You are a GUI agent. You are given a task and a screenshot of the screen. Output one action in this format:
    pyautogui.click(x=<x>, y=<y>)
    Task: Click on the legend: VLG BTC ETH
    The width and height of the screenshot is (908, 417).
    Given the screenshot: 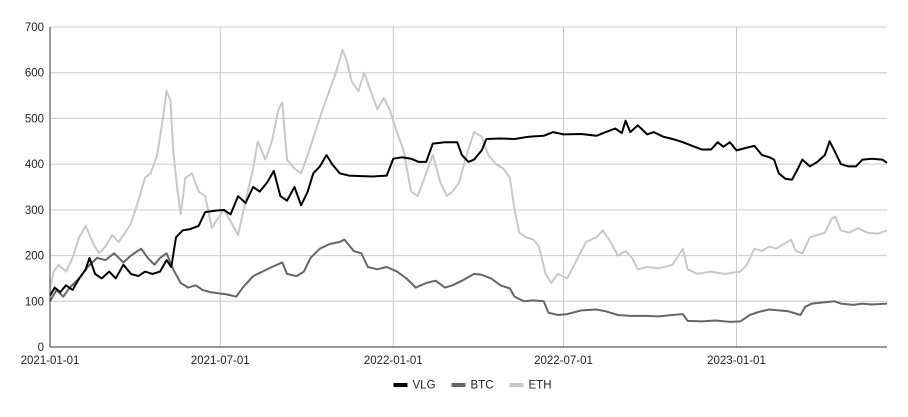 What is the action you would take?
    pyautogui.click(x=472, y=386)
    